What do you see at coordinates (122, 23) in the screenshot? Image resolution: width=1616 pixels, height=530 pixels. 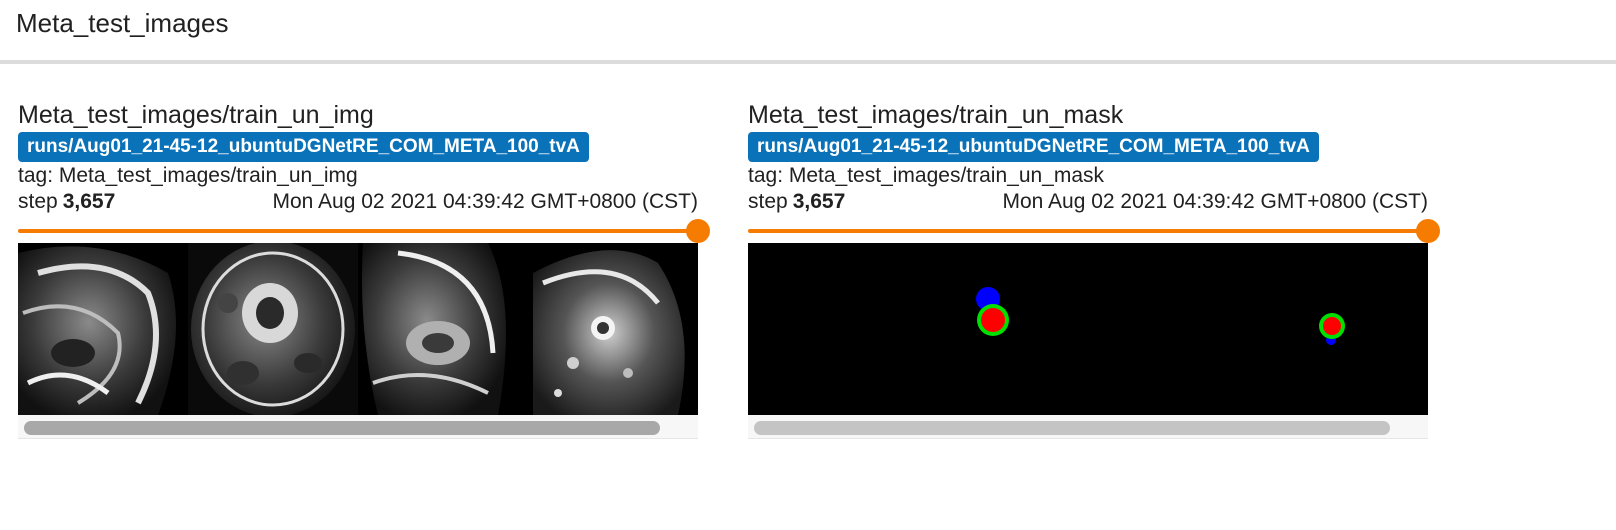 I see `section-title: Meta_test_images` at bounding box center [122, 23].